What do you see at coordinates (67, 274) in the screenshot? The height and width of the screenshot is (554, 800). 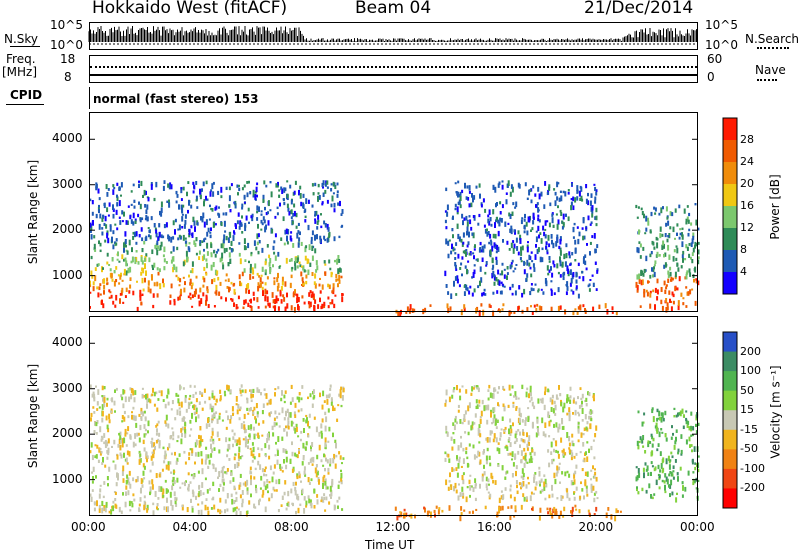 I see `power-ytick-0: 1000` at bounding box center [67, 274].